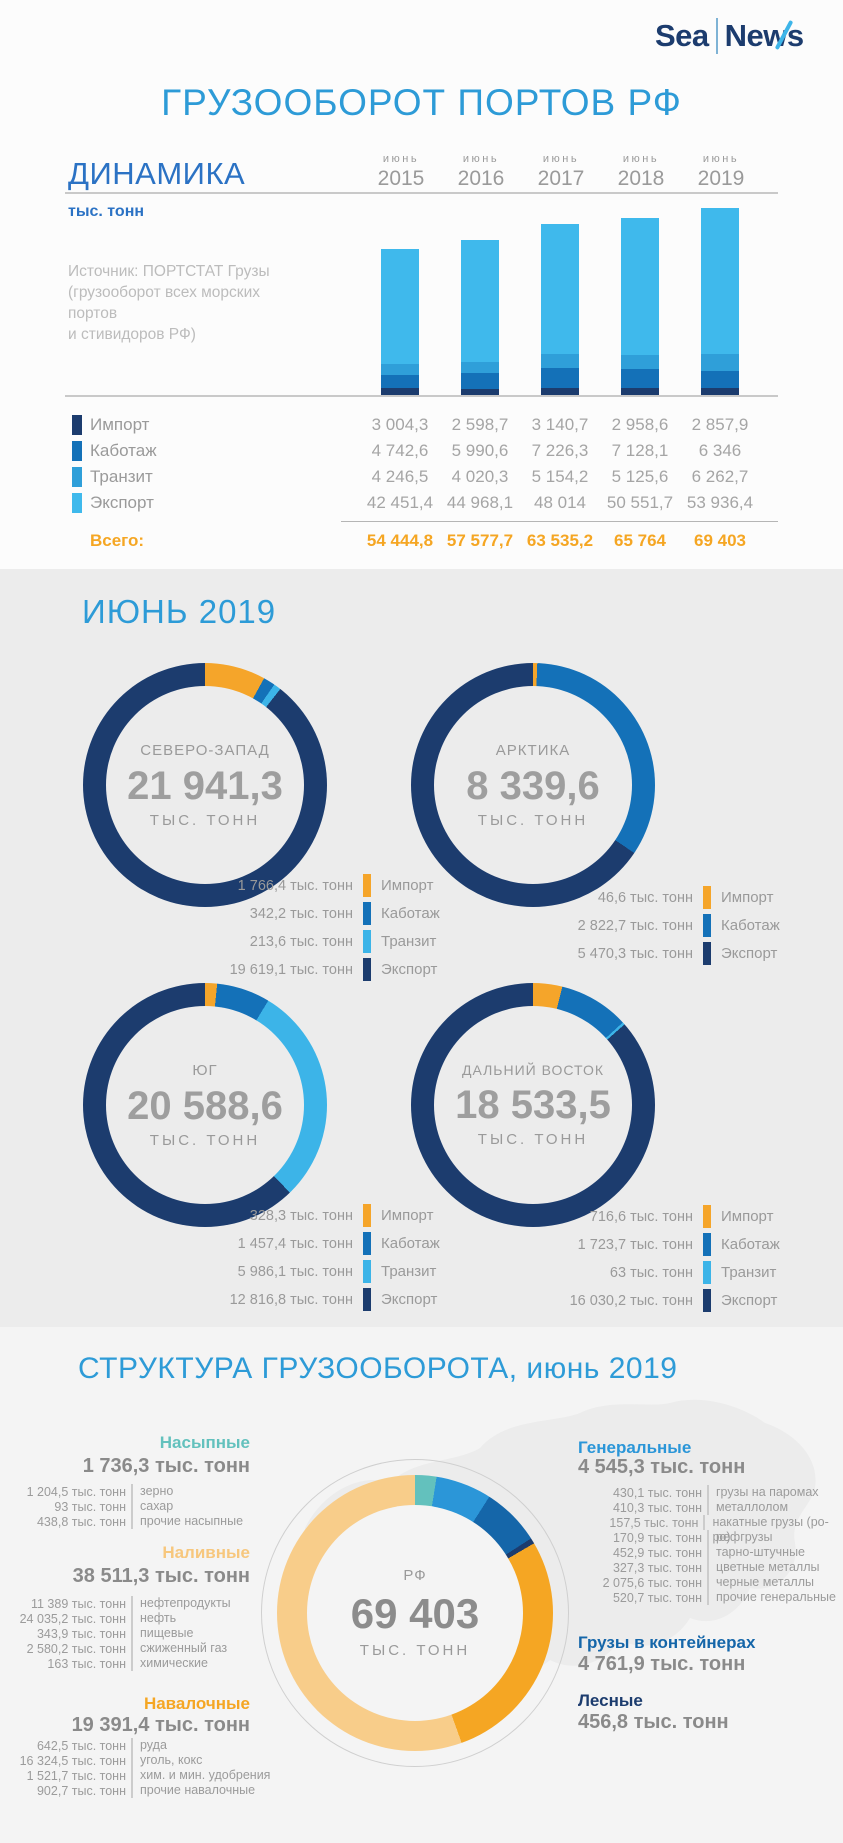 This screenshot has width=843, height=1843. I want to click on legend-row: 342,2 тыс. тонн Каботаж, so click(311, 913).